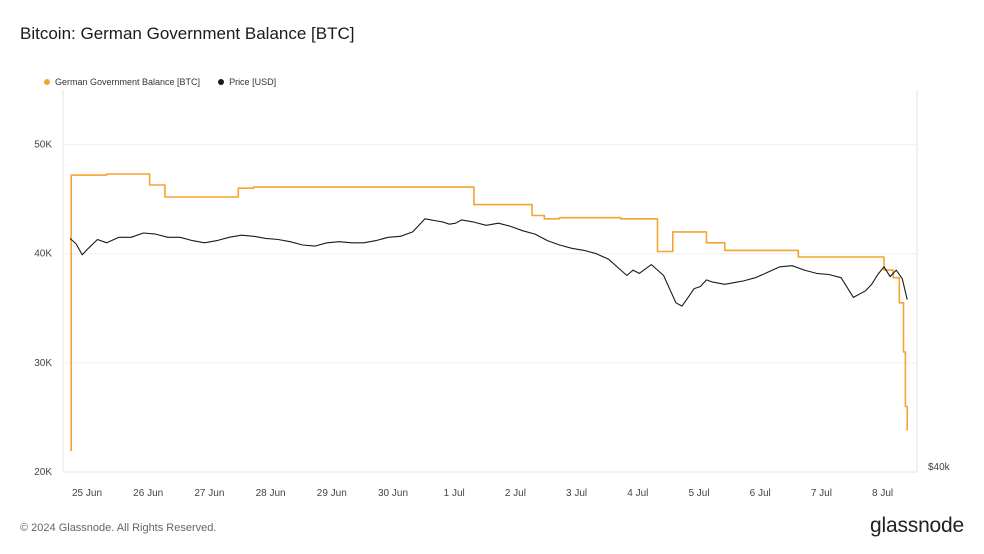 The height and width of the screenshot is (554, 984). Describe the element at coordinates (698, 493) in the screenshot. I see `x-tick-label: 5 Jul` at that location.